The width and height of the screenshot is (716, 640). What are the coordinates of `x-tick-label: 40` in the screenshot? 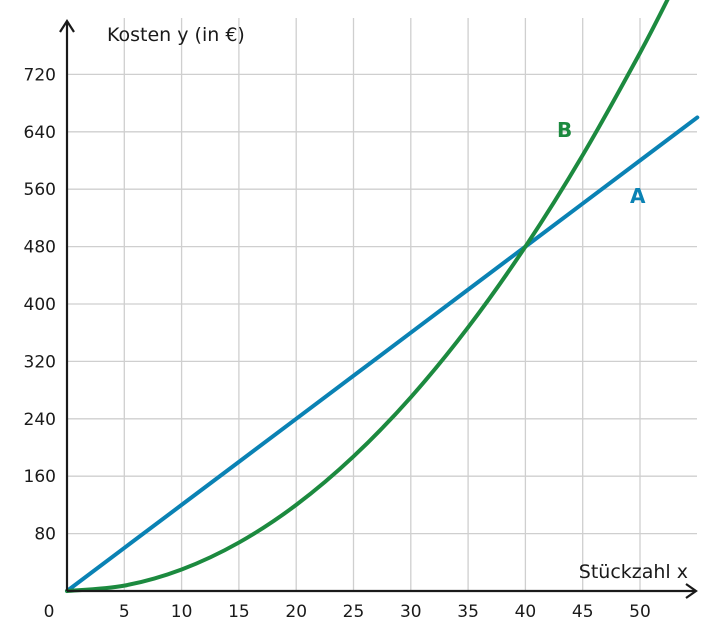 It's located at (526, 612).